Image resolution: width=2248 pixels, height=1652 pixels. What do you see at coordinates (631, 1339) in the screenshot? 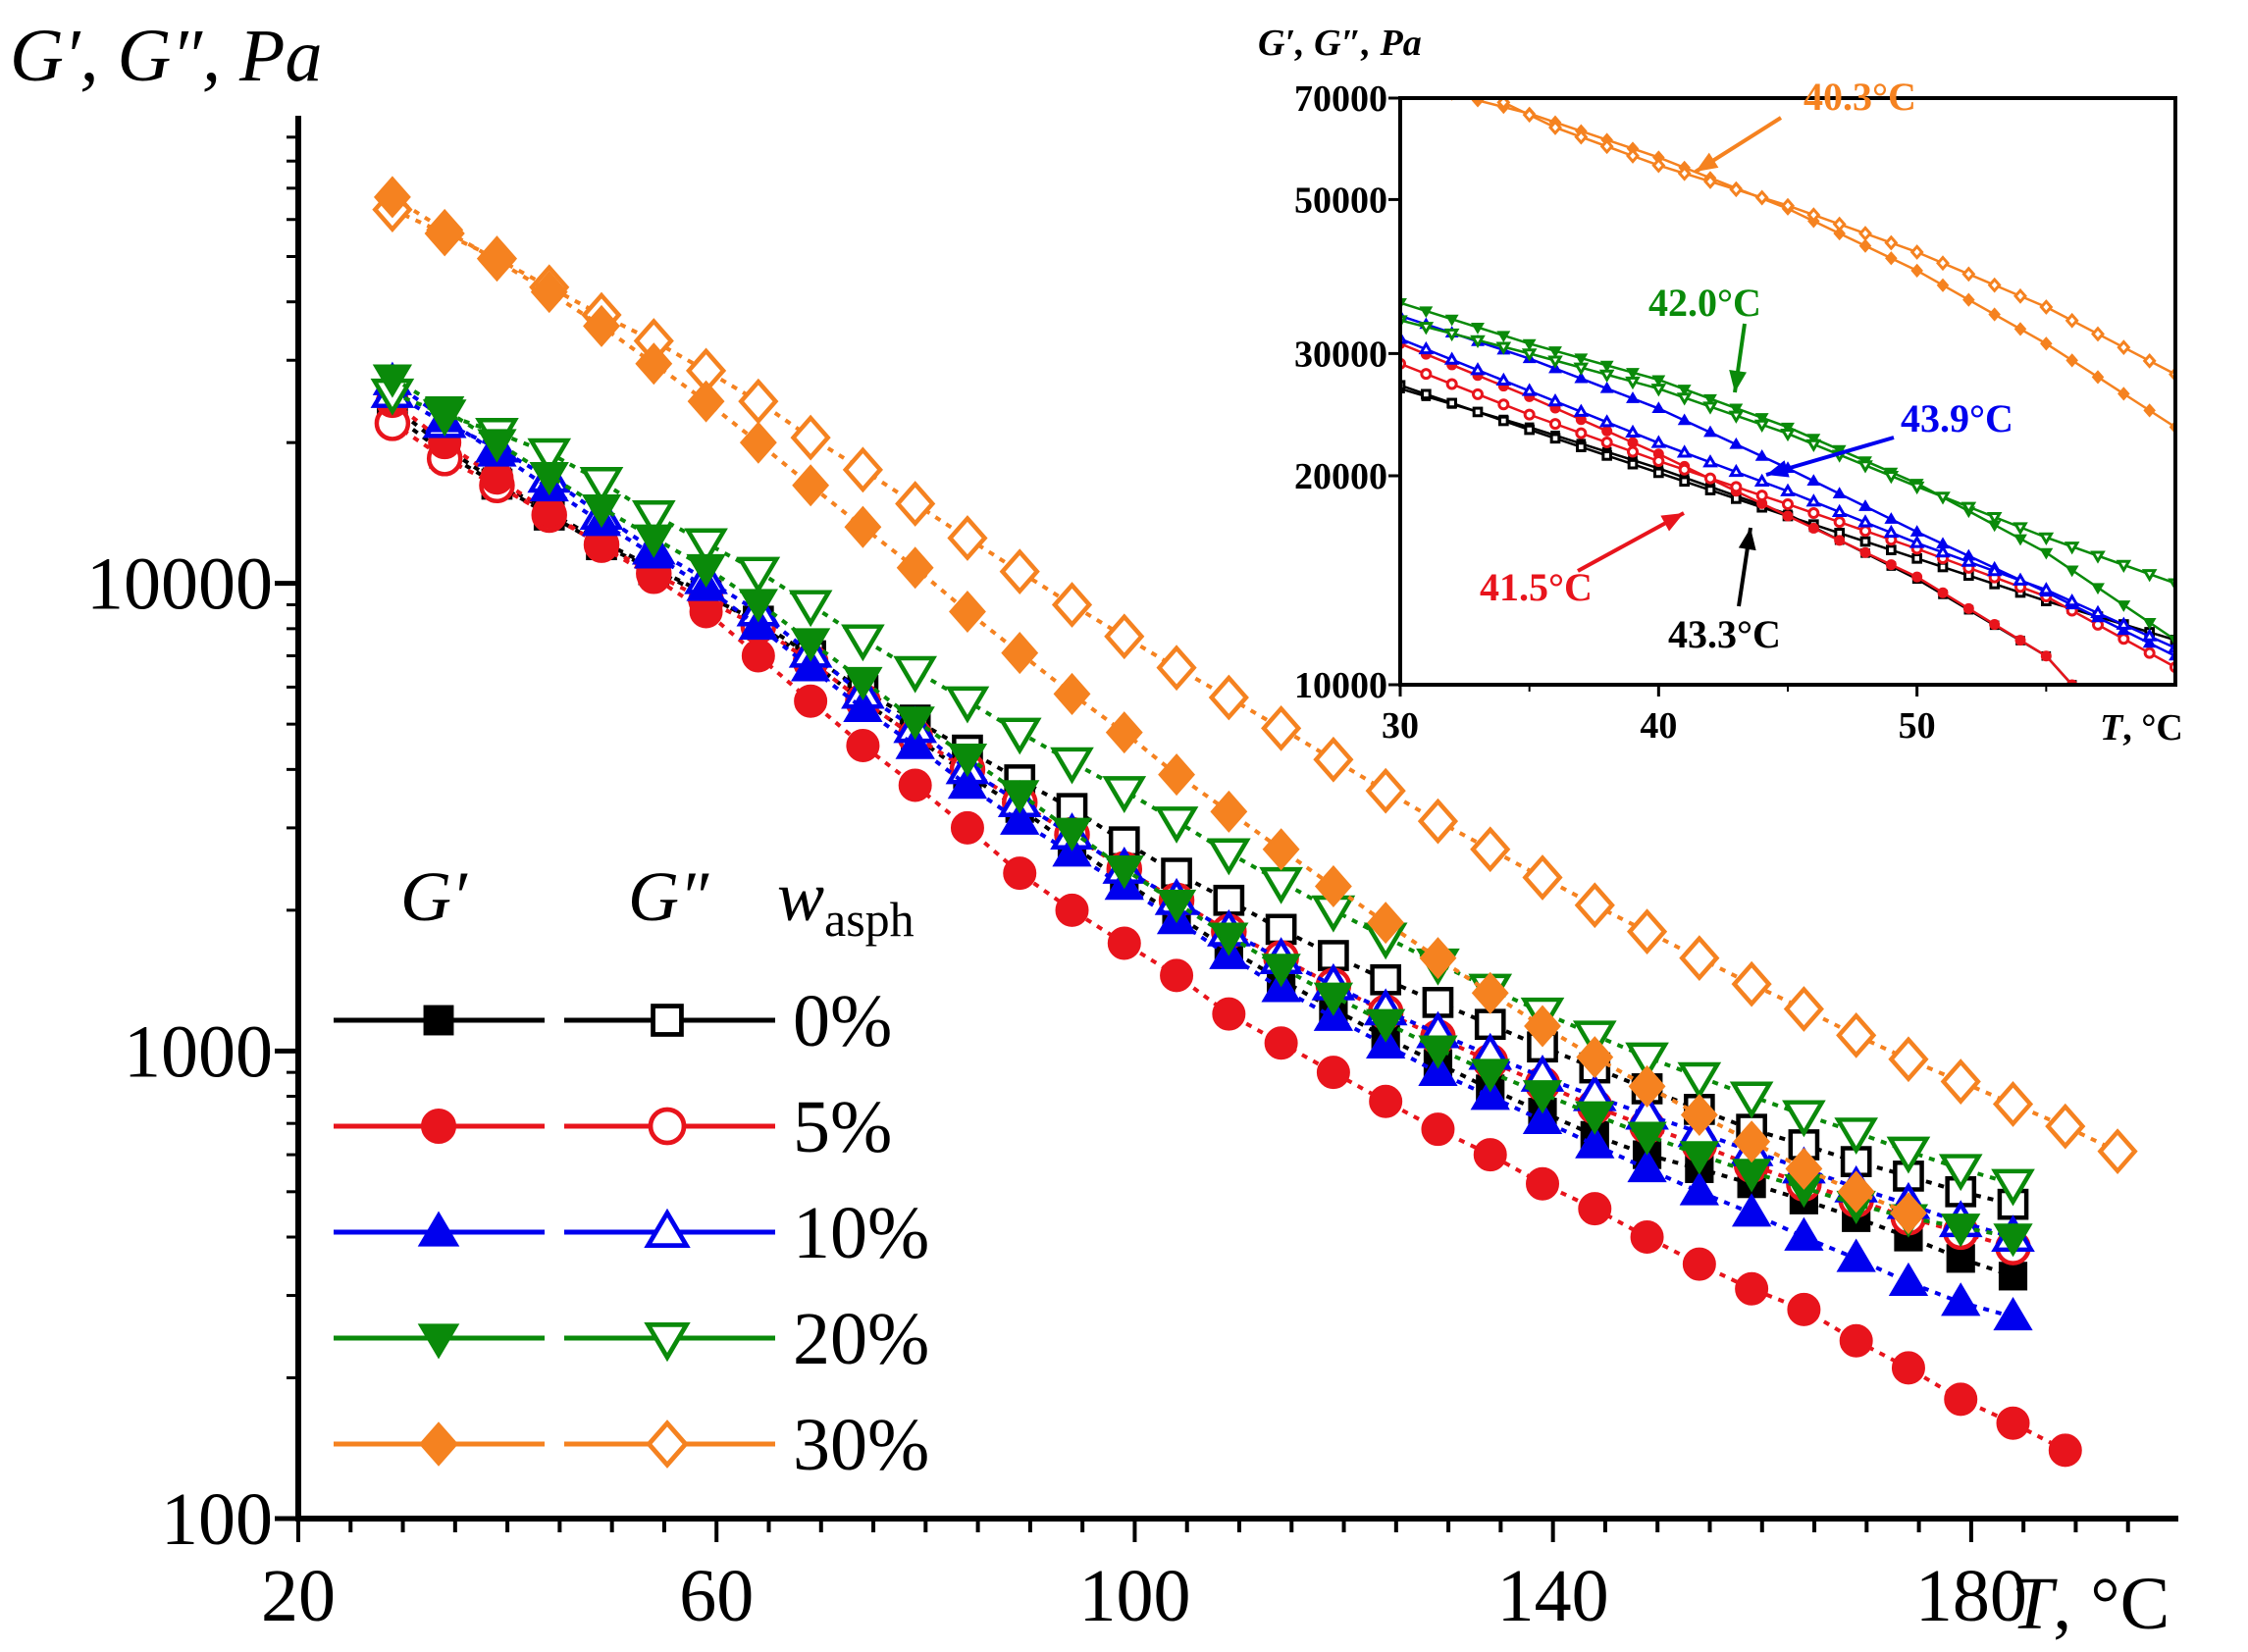
I see `legend-row-20%: 20%` at bounding box center [631, 1339].